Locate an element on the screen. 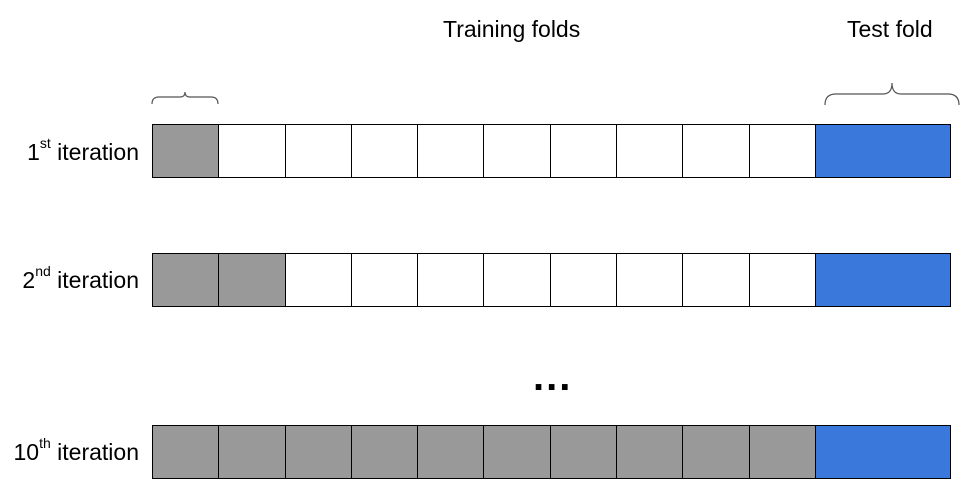  single-fold-brace is located at coordinates (185, 98).